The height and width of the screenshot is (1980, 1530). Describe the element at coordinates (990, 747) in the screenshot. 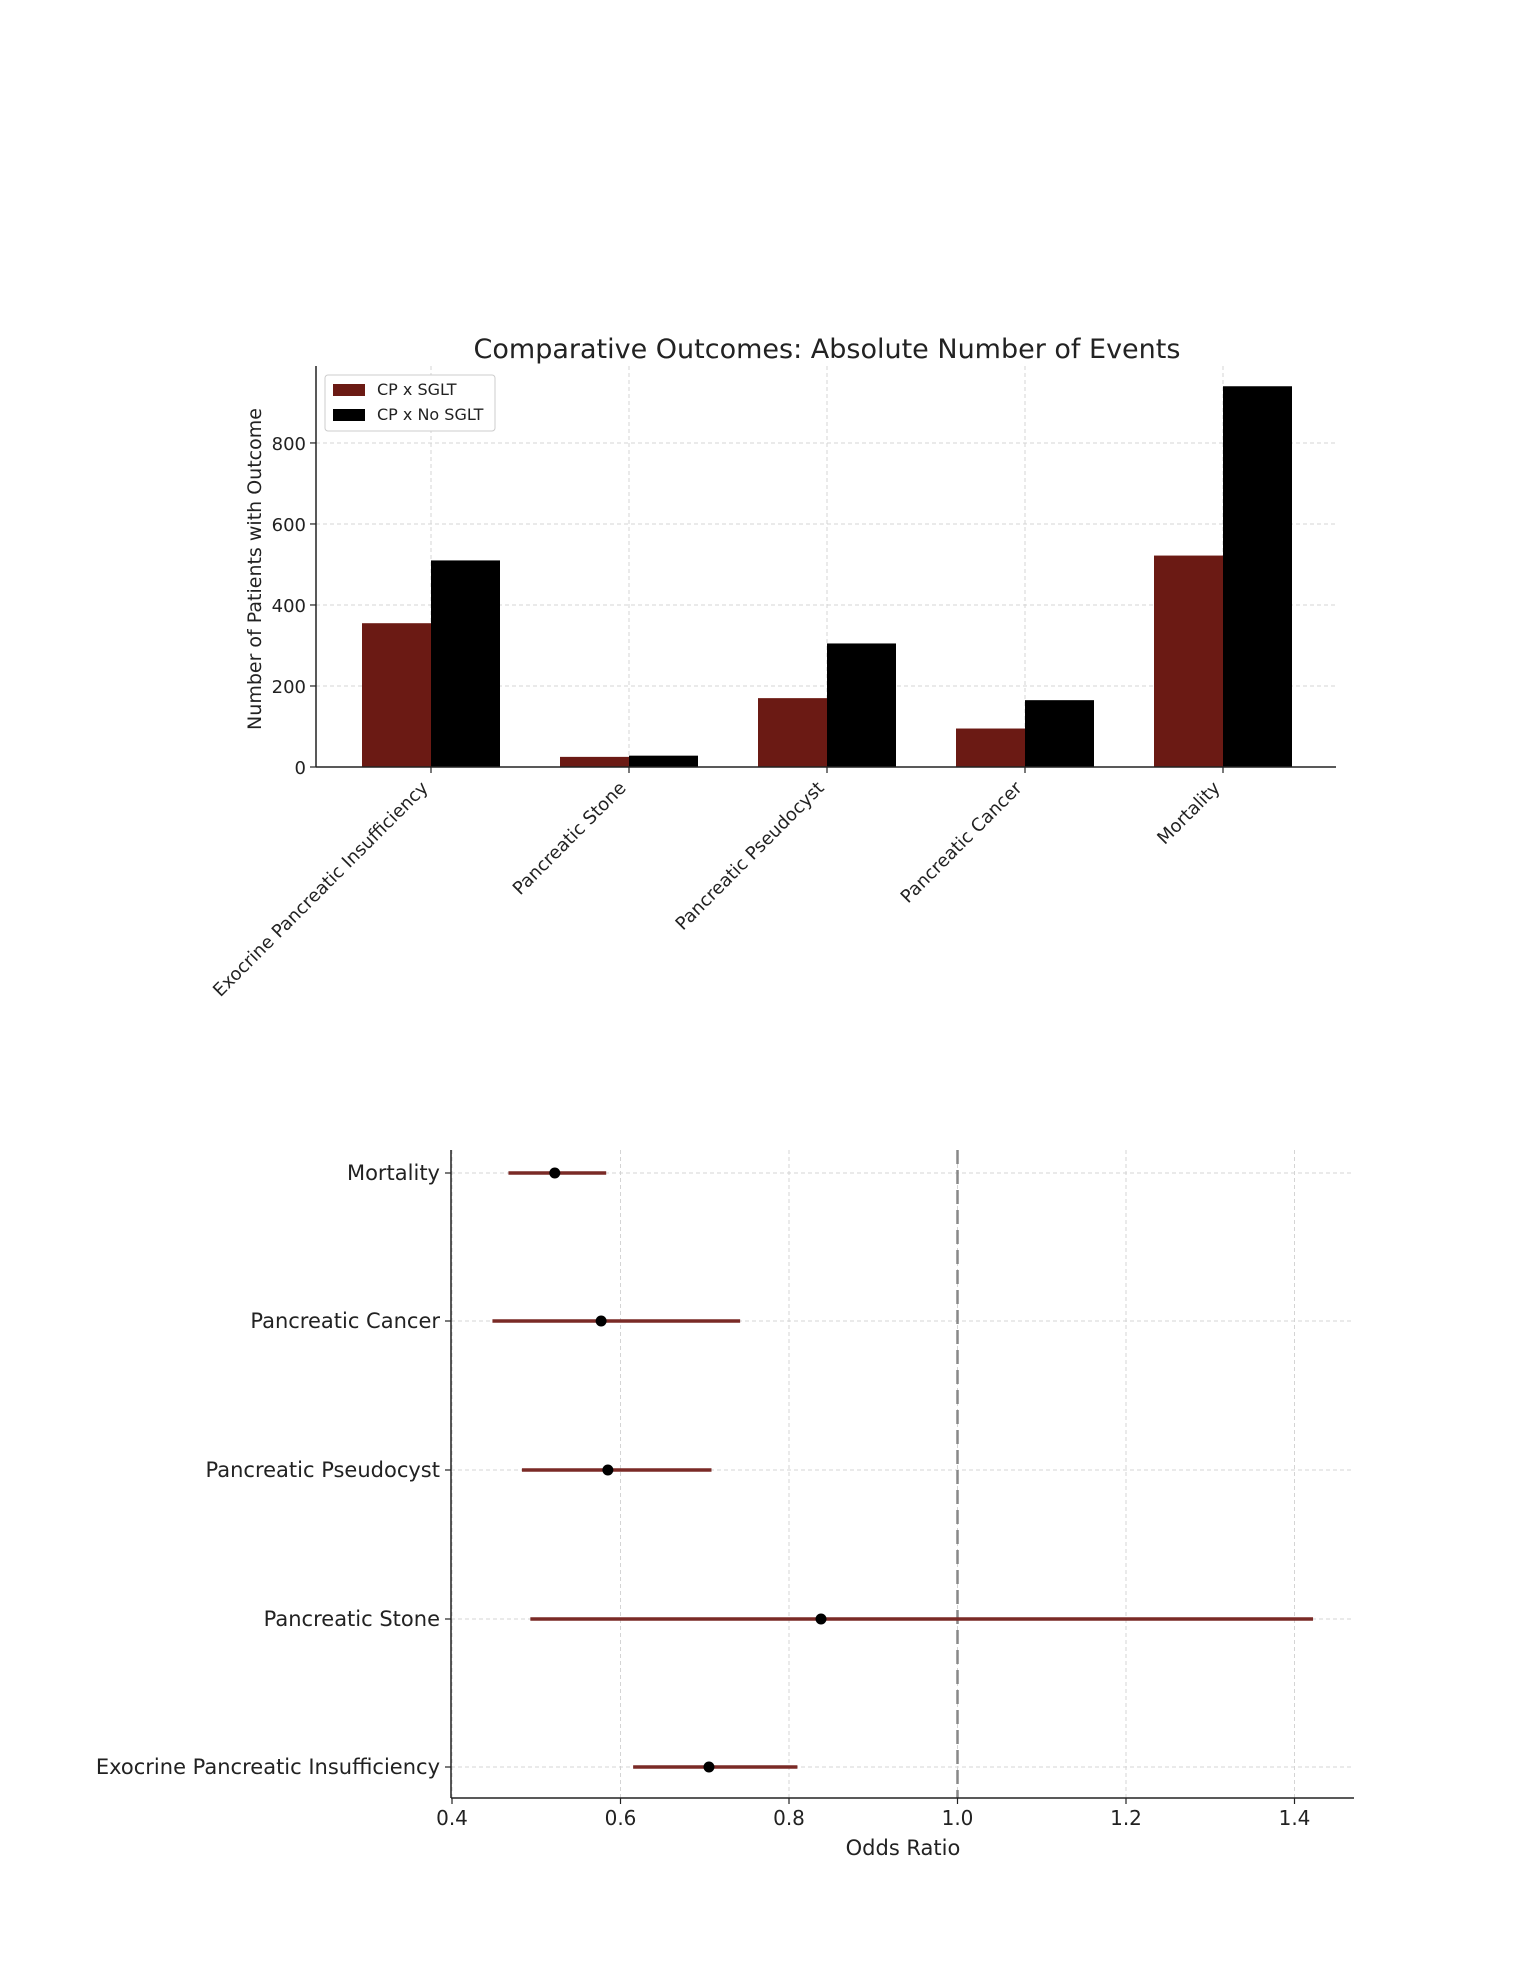

I see `bar-cp-x-sglt-pancreatic-cancer` at that location.